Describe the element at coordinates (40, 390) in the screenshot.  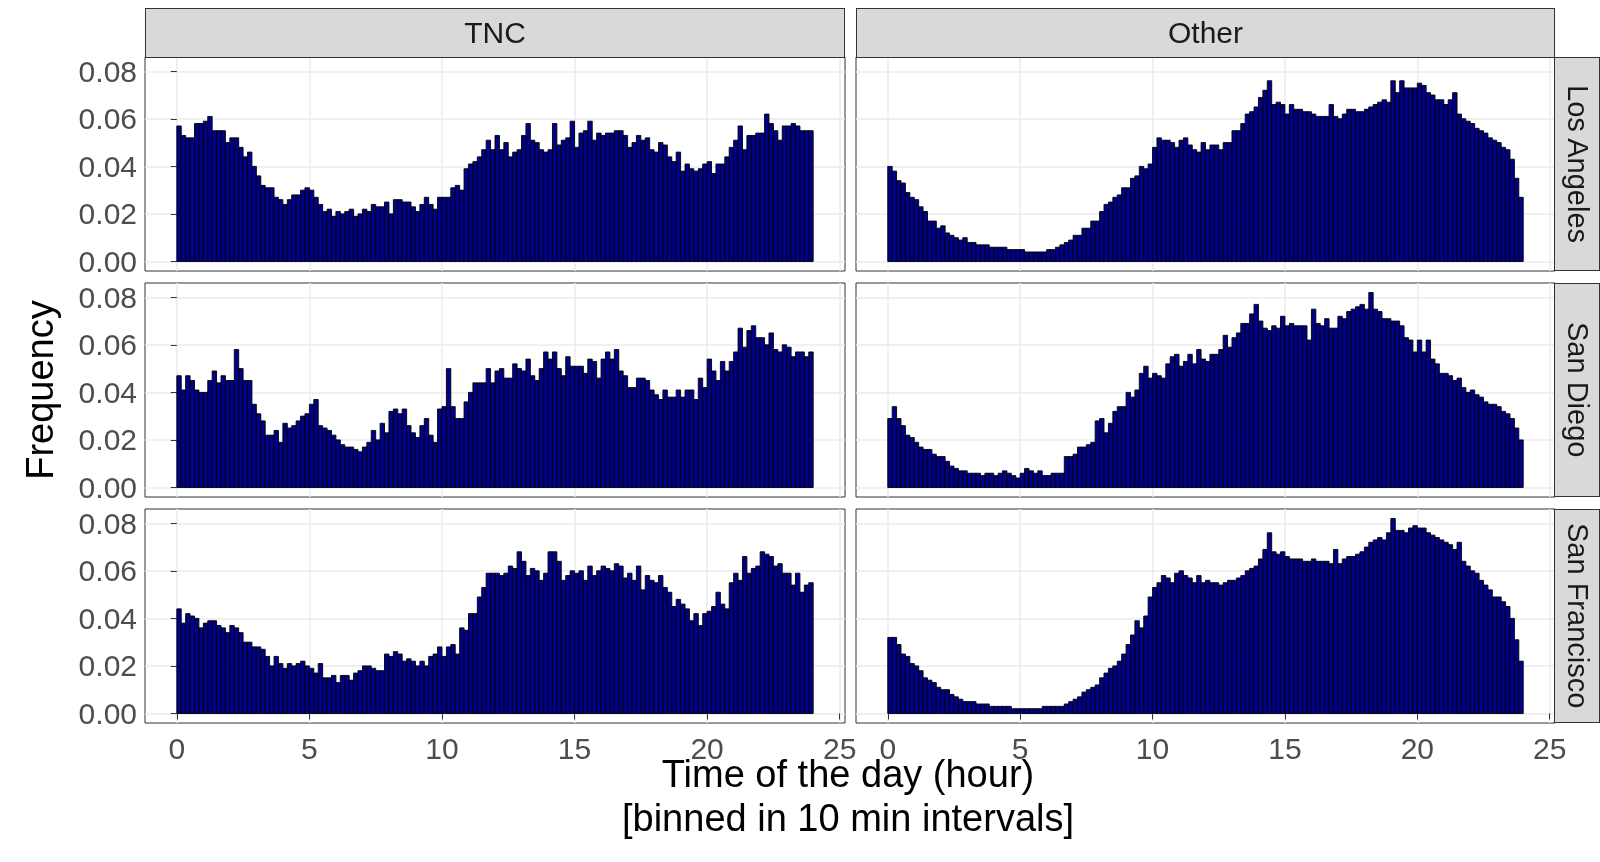
I see `y-axis-title: Frequency` at that location.